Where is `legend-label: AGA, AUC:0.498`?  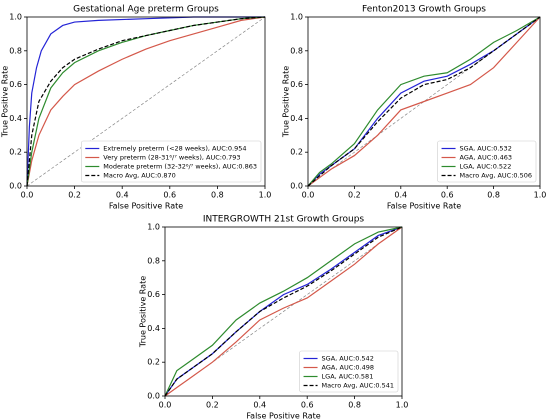
legend-label: AGA, AUC:0.498 is located at coordinates (348, 368).